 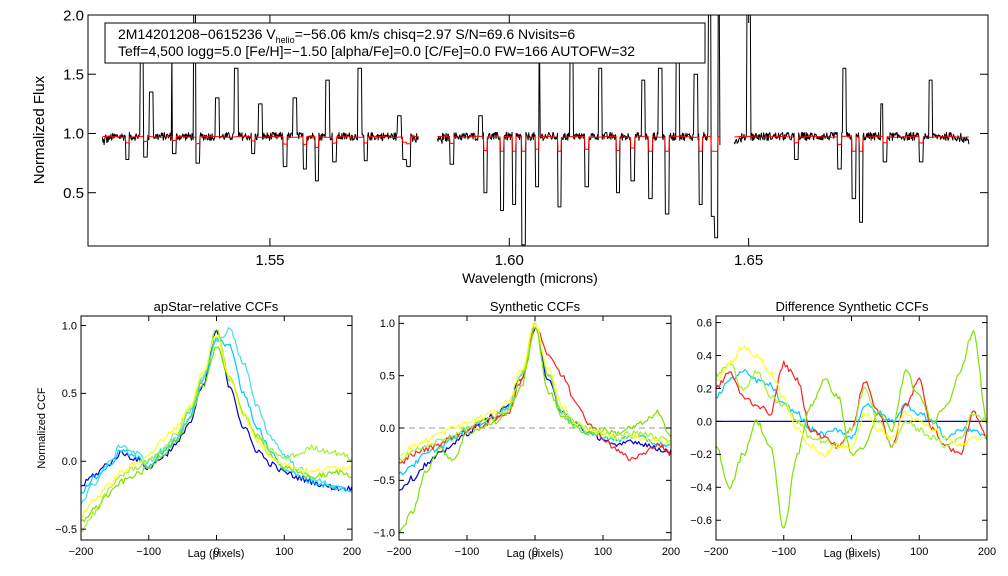 I want to click on annotation-box, so click(x=405, y=43).